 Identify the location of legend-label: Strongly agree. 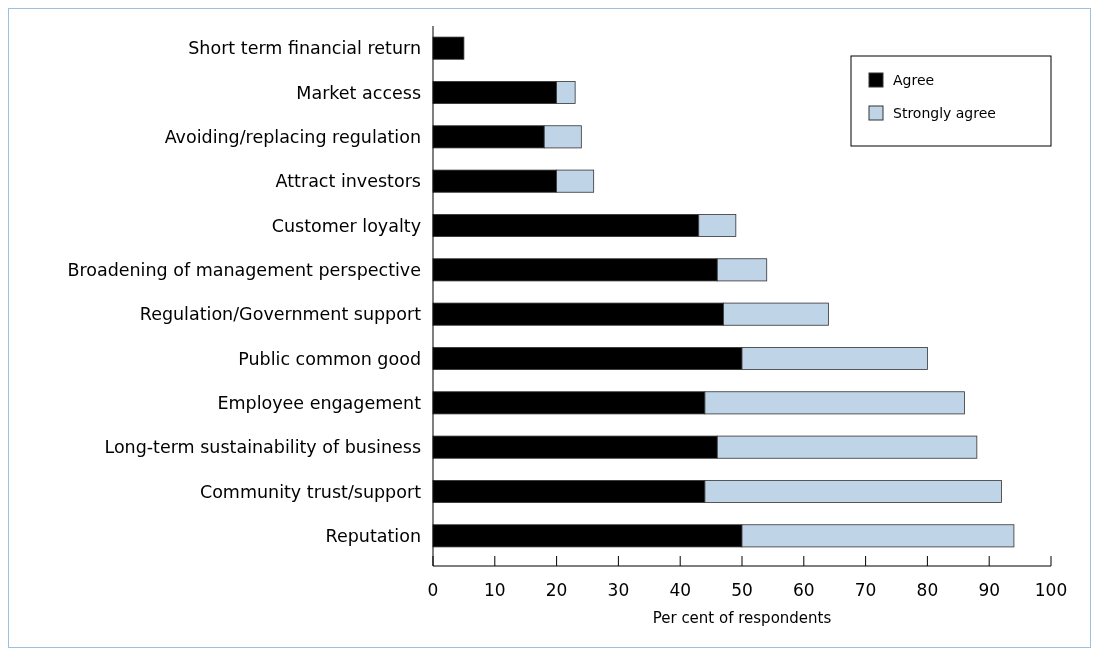
(944, 112).